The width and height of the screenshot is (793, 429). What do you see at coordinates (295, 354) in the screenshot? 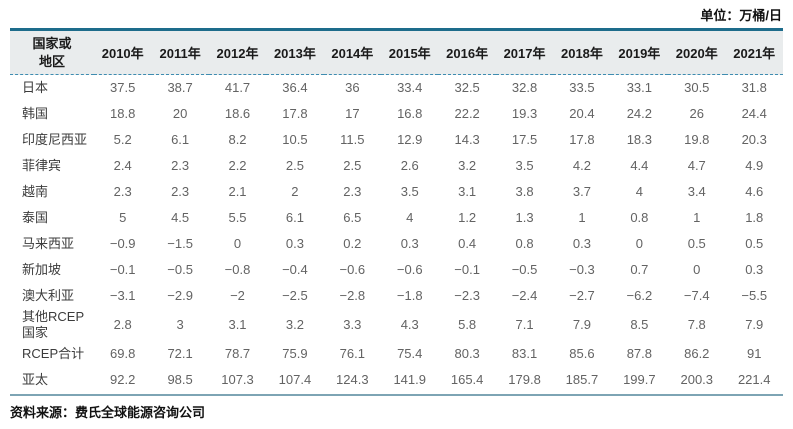
I see `value-cell: 75.9` at bounding box center [295, 354].